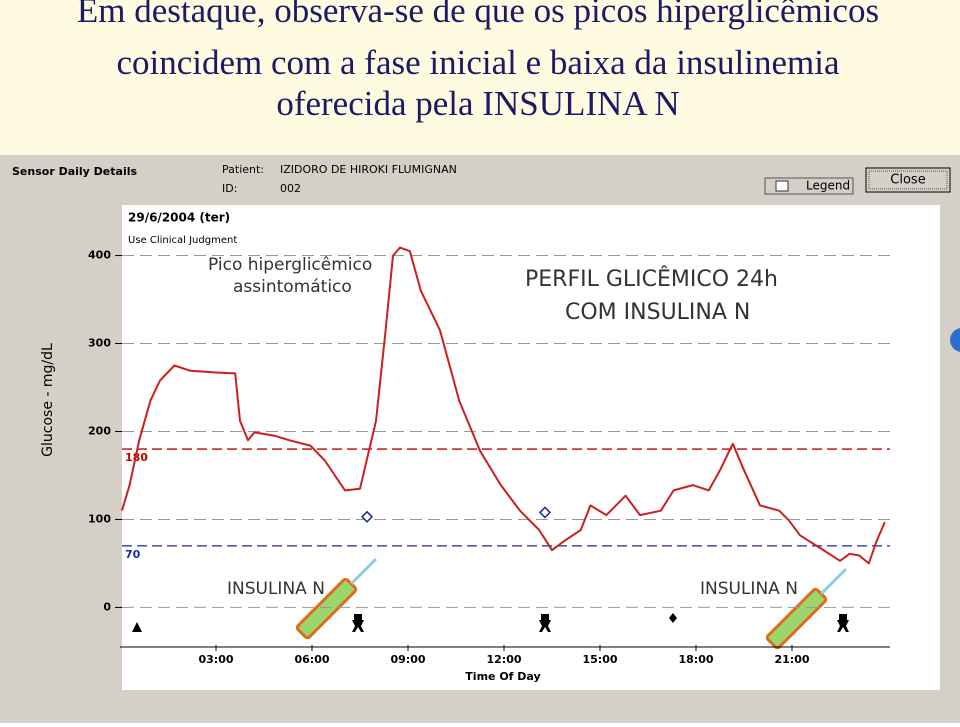  I want to click on annotation: COM INSULINA N, so click(657, 312).